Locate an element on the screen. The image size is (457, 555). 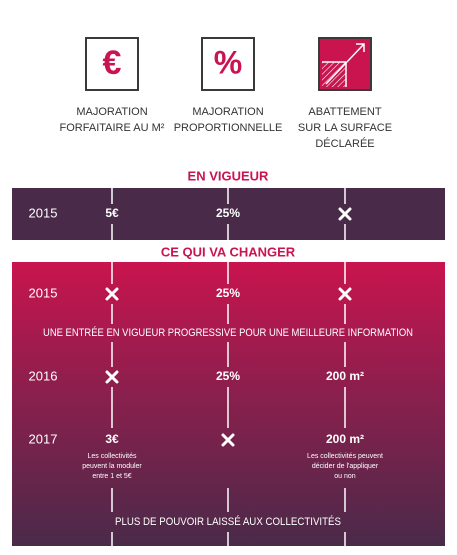
icon-surface is located at coordinates (345, 64).